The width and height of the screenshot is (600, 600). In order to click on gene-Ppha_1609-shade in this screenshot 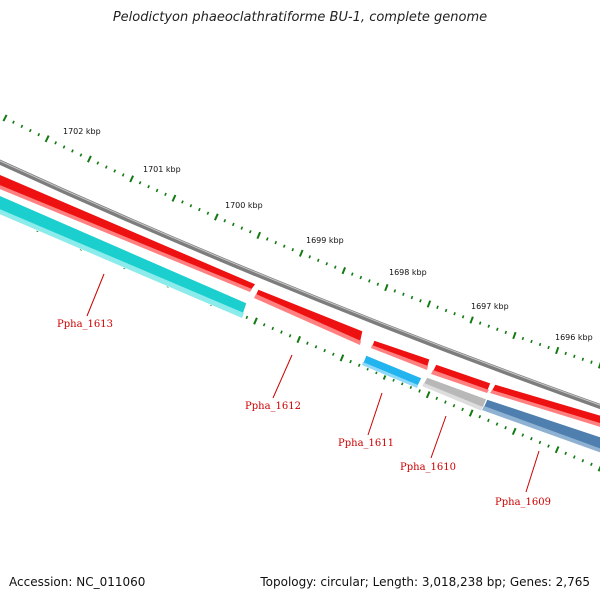, I will do `click(541, 429)`.